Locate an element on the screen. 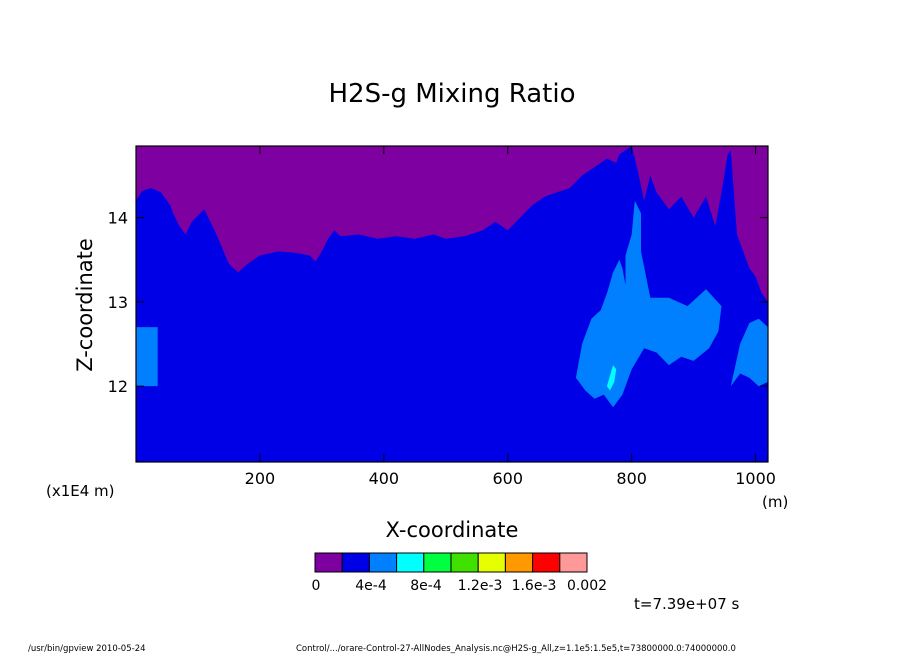  x-tick-label: 200 is located at coordinates (260, 478).